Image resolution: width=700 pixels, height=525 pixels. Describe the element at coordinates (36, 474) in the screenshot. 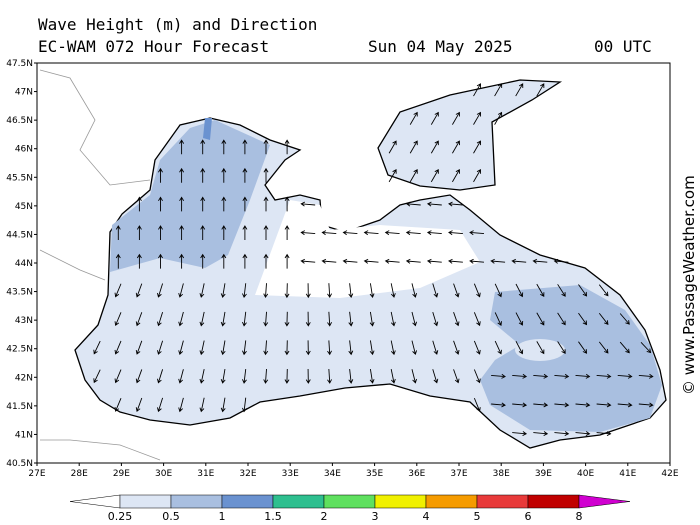

I see `lon-label: 27E` at that location.